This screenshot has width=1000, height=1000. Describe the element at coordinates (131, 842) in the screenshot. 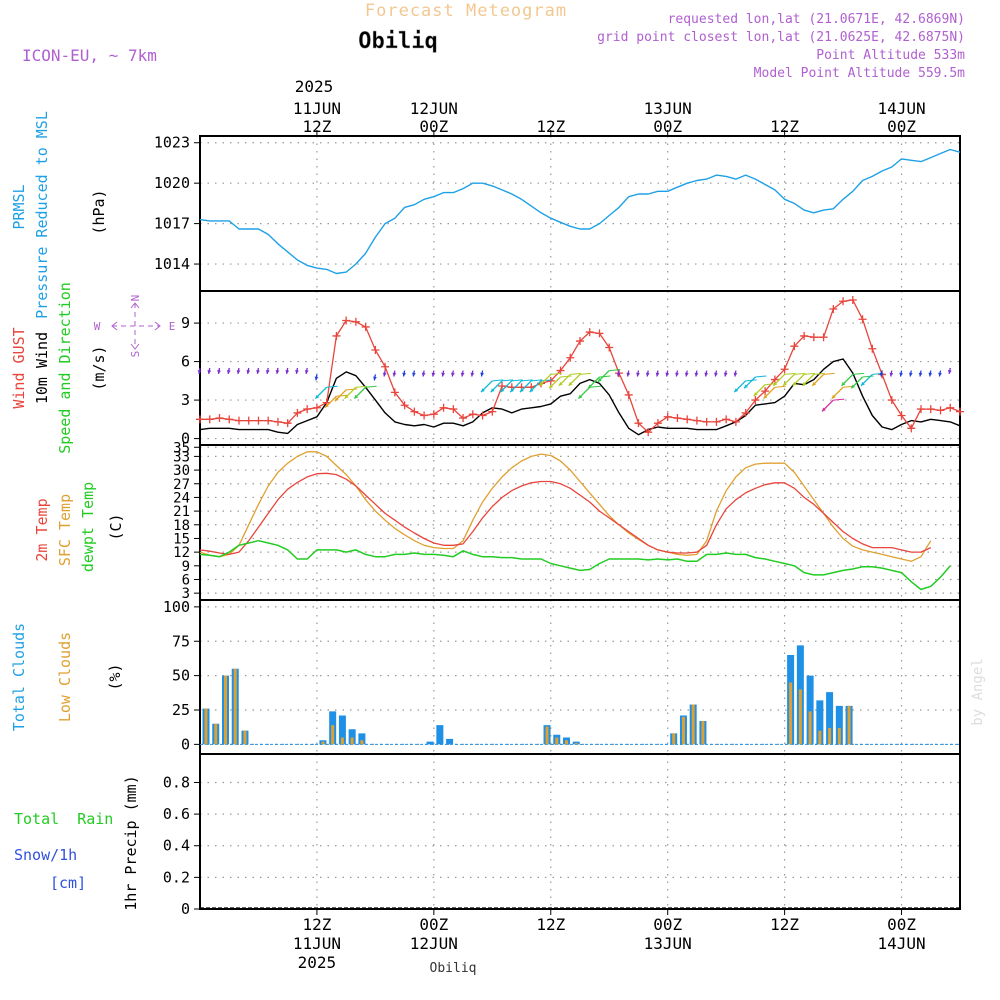

I see `precip-unit-label: 1hr Precip (mm)` at that location.